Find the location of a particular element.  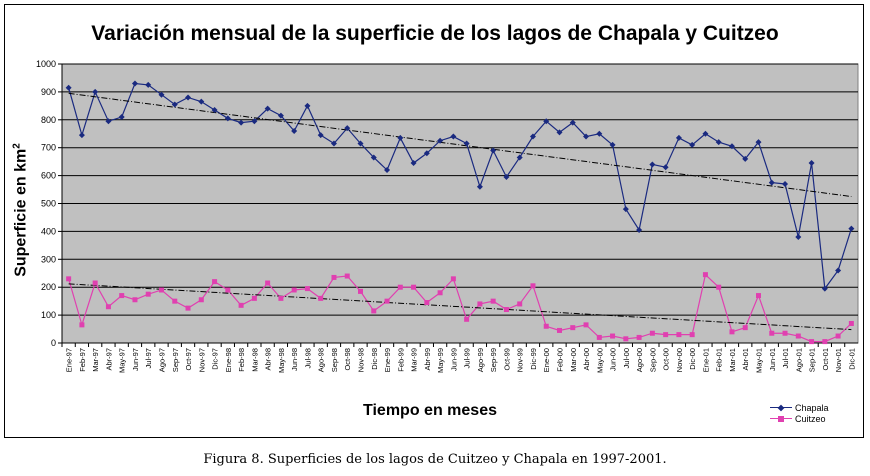

y-tick-label: 0 is located at coordinates (53, 343).